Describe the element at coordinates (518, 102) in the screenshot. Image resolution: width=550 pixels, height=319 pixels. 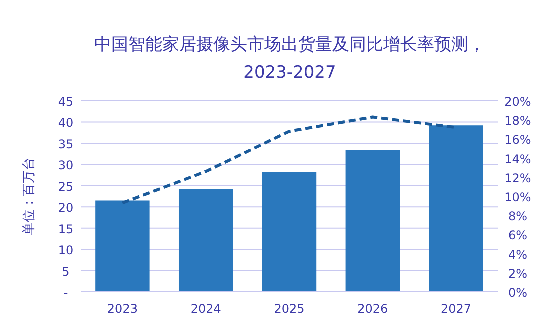
I see `y2-tick-label: 20%` at that location.